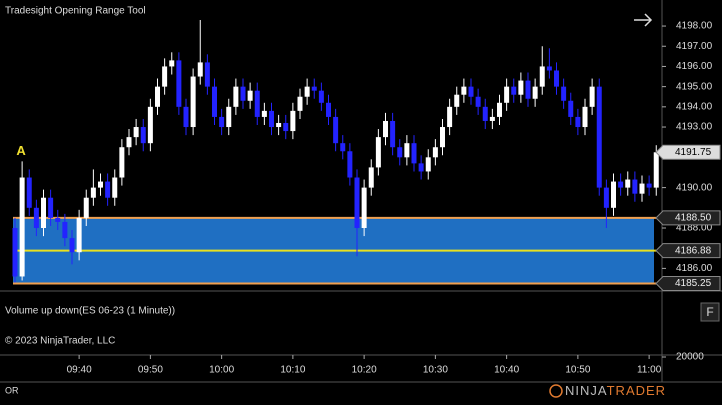 The height and width of the screenshot is (405, 722). I want to click on footer-label: OR, so click(12, 390).